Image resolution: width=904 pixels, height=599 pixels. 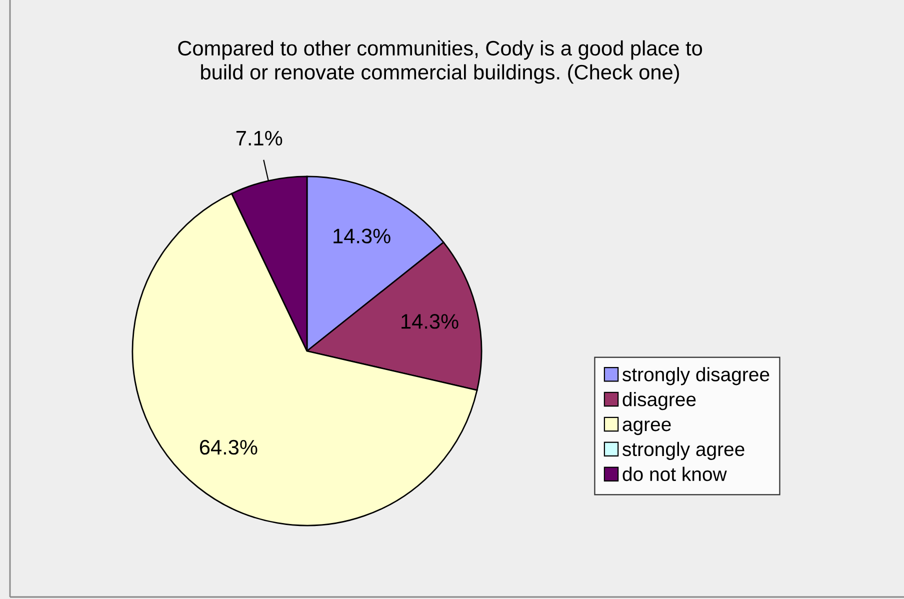 What do you see at coordinates (674, 474) in the screenshot?
I see `legend-label: do not know` at bounding box center [674, 474].